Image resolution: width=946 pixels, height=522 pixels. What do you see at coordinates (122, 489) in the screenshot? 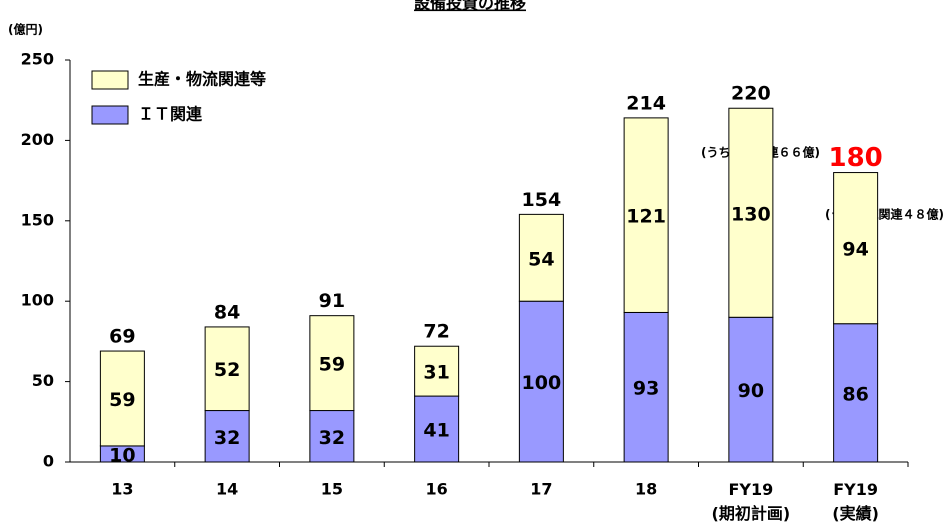
I see `x-tick-label: 13` at bounding box center [122, 489].